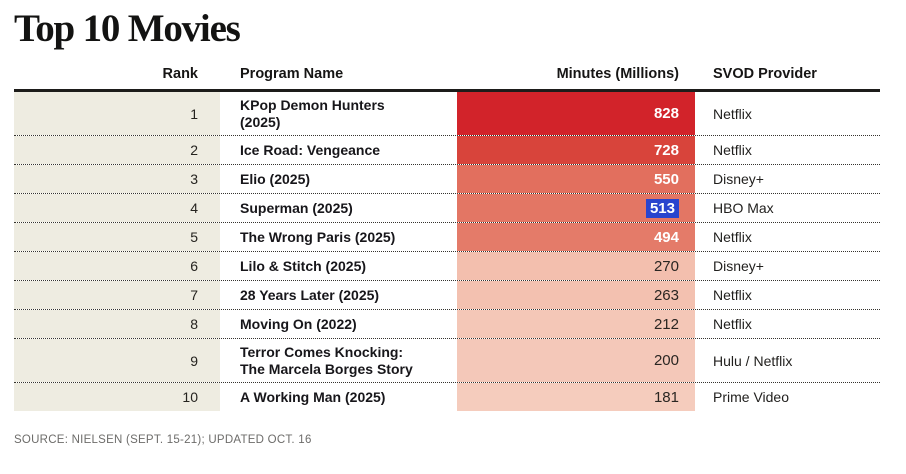  What do you see at coordinates (312, 113) in the screenshot?
I see `program-name: KPop Demon Hunters (2025)` at bounding box center [312, 113].